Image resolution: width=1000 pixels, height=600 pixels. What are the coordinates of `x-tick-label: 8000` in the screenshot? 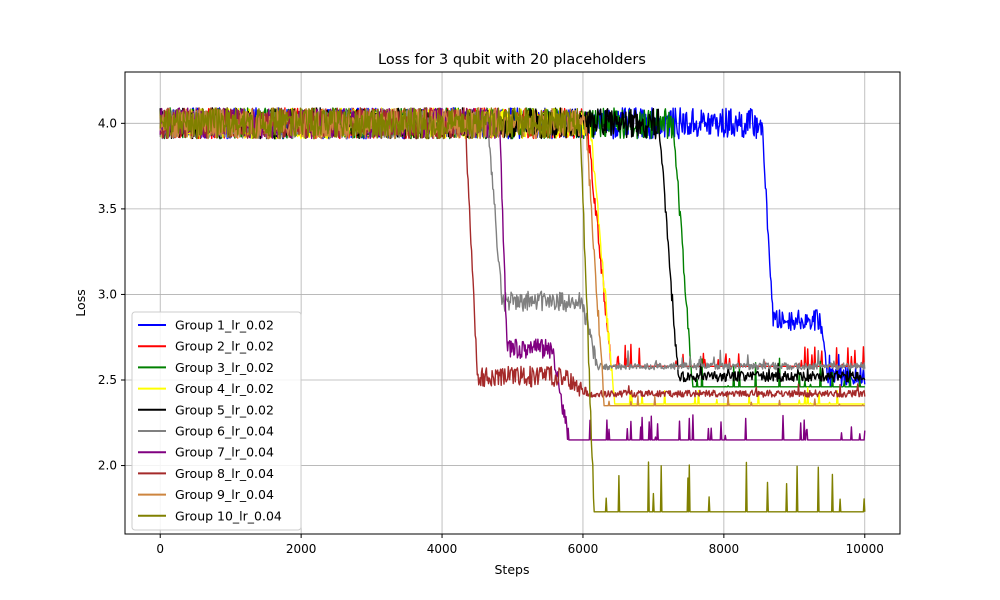 It's located at (724, 549).